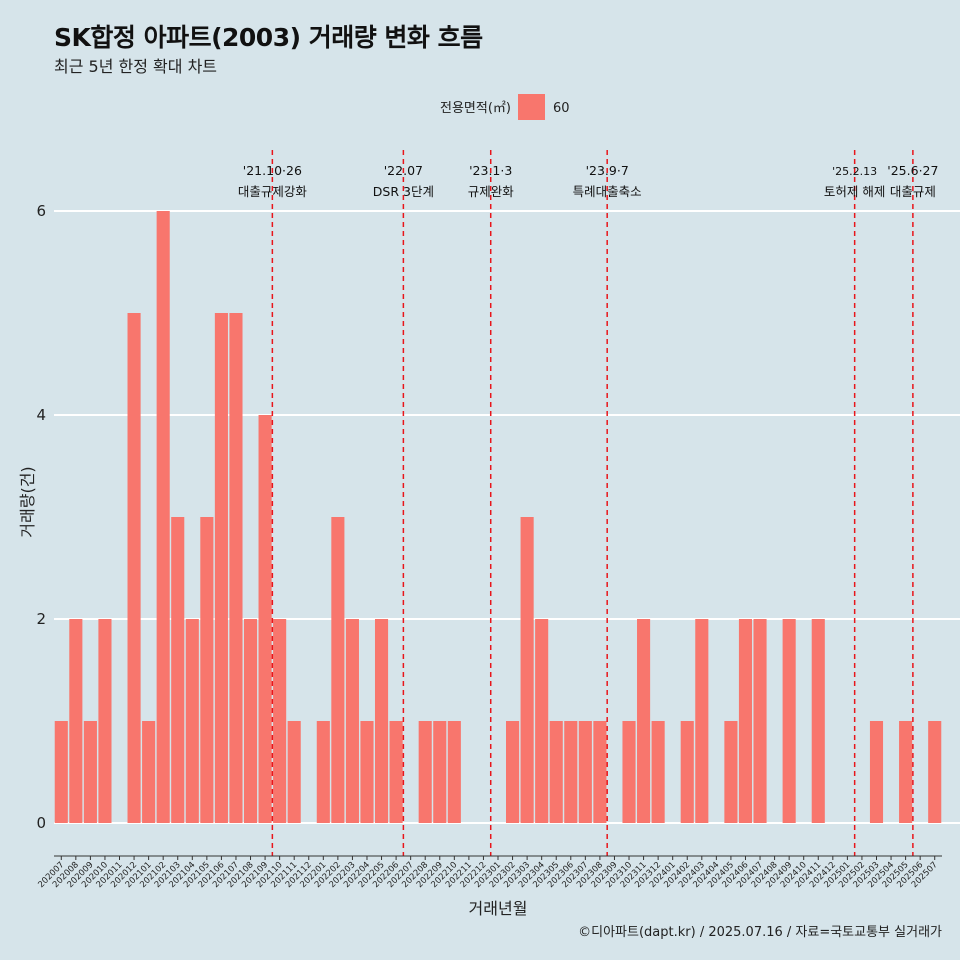 The image size is (960, 960). What do you see at coordinates (498, 908) in the screenshot?
I see `x-axis-title: 거래년월` at bounding box center [498, 908].